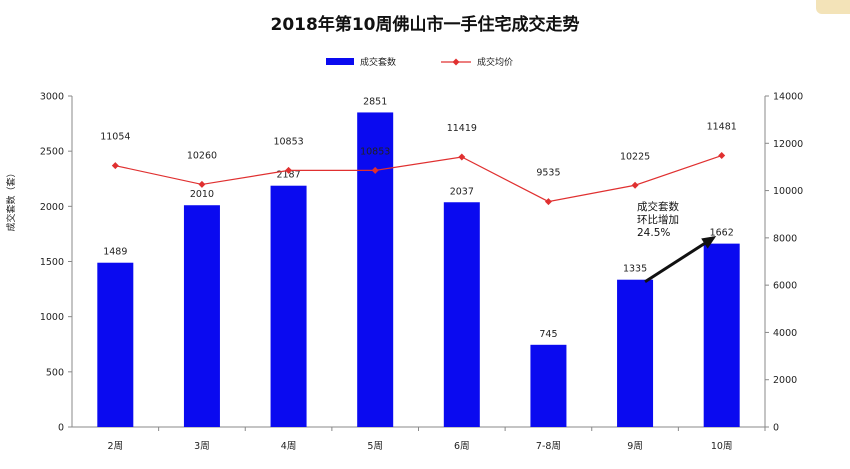 Image resolution: width=850 pixels, height=469 pixels. I want to click on y-tick-label-right: 12000, so click(788, 144).